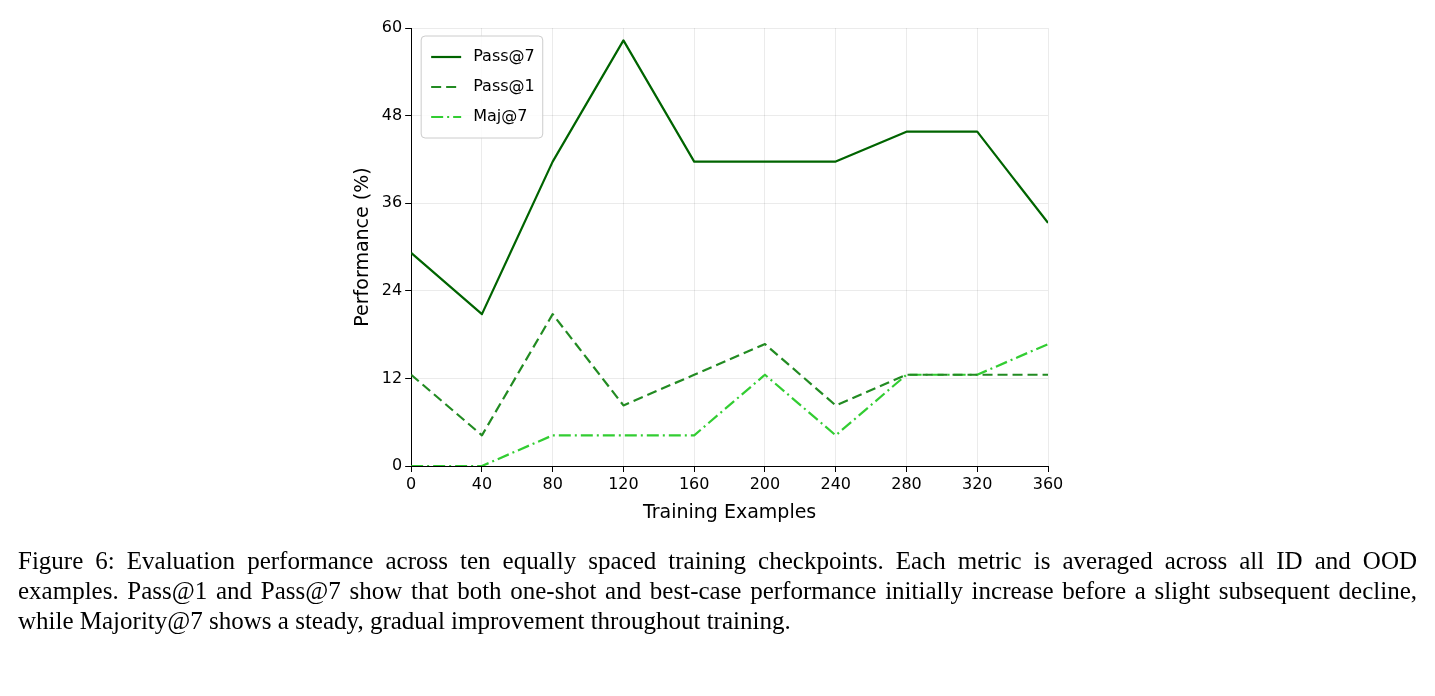 This screenshot has width=1435, height=696. What do you see at coordinates (482, 483) in the screenshot?
I see `x-tick-label: 40` at bounding box center [482, 483].